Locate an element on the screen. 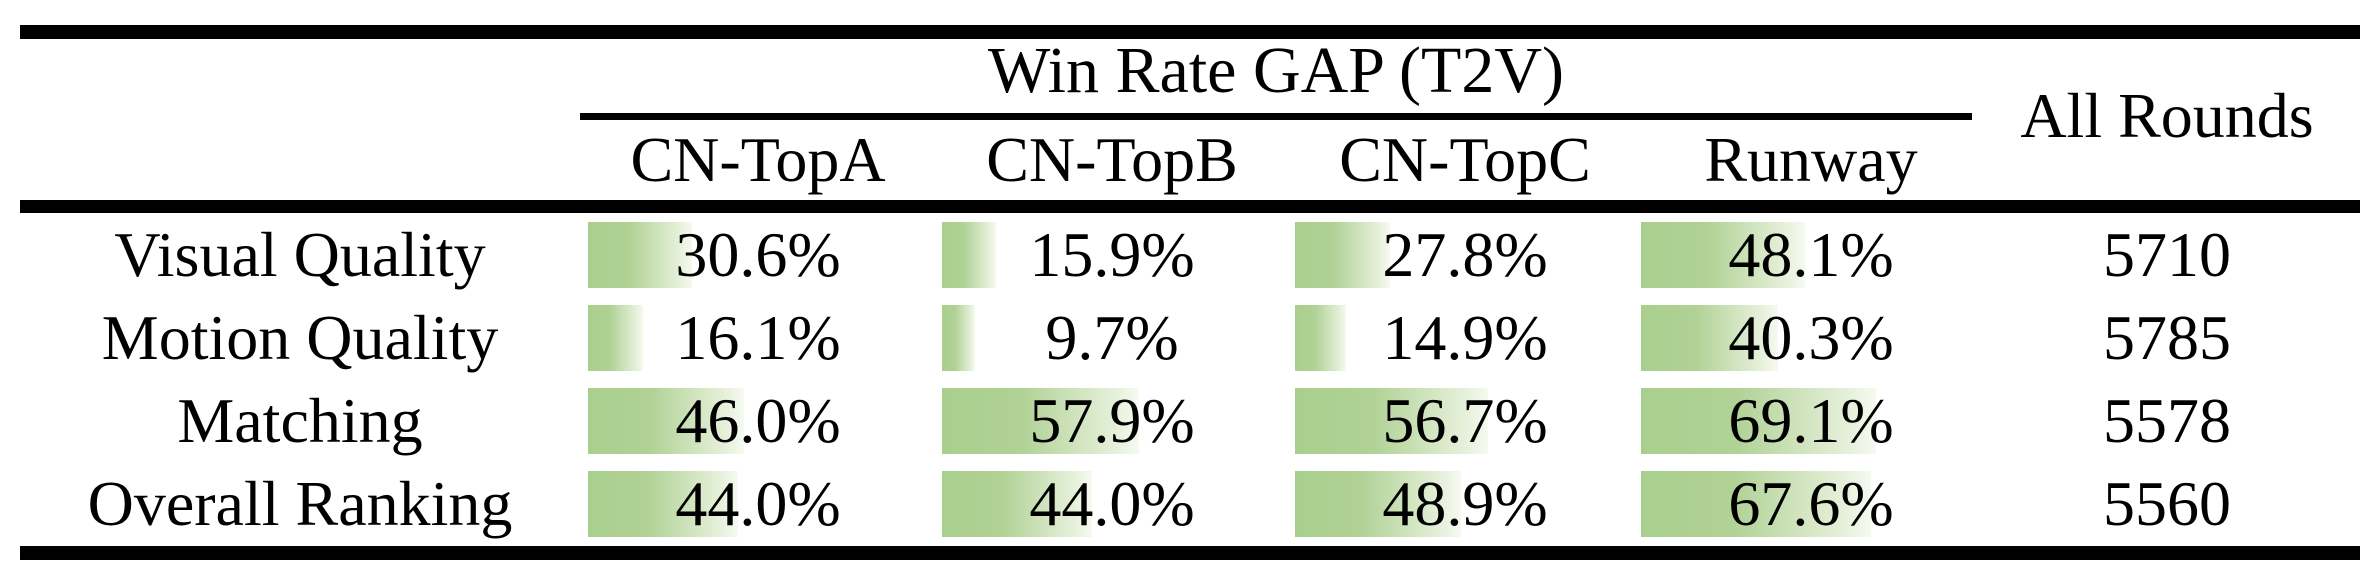 The height and width of the screenshot is (568, 2376). pct-cell: 46.0% is located at coordinates (758, 420).